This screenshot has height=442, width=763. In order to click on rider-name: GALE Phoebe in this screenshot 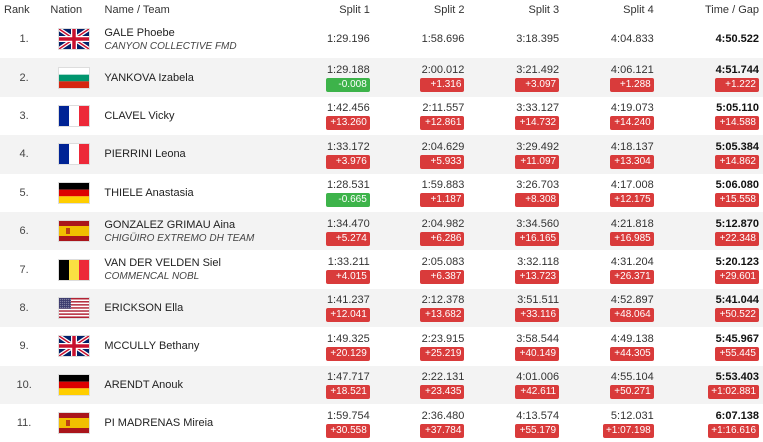, I will do `click(139, 32)`.